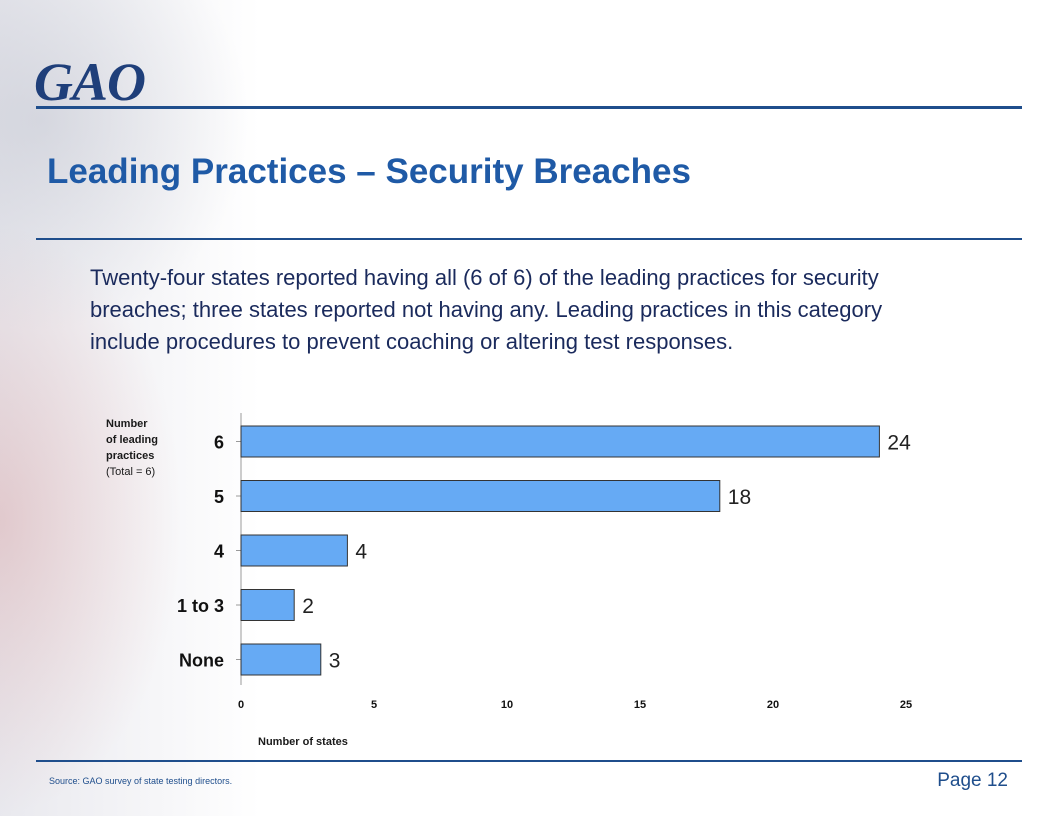 The width and height of the screenshot is (1056, 816). Describe the element at coordinates (132, 440) in the screenshot. I see `y-axis-label-line: of leading` at that location.